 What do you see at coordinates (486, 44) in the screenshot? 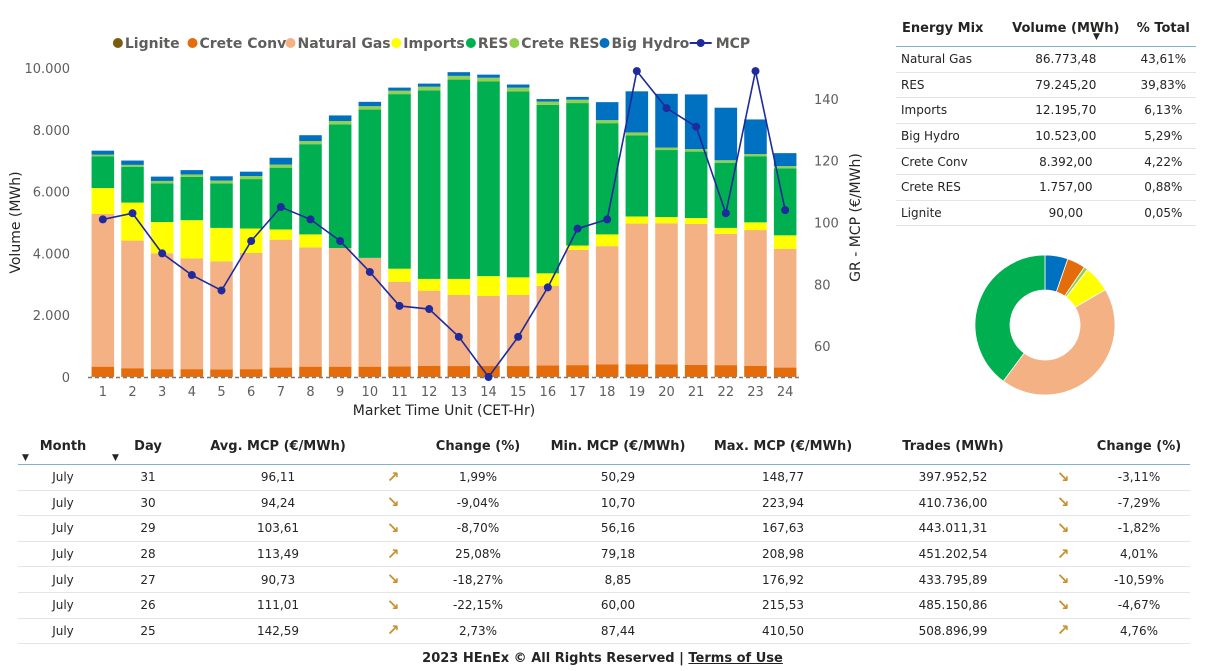
I see `legend-item-res: RES` at bounding box center [486, 44].